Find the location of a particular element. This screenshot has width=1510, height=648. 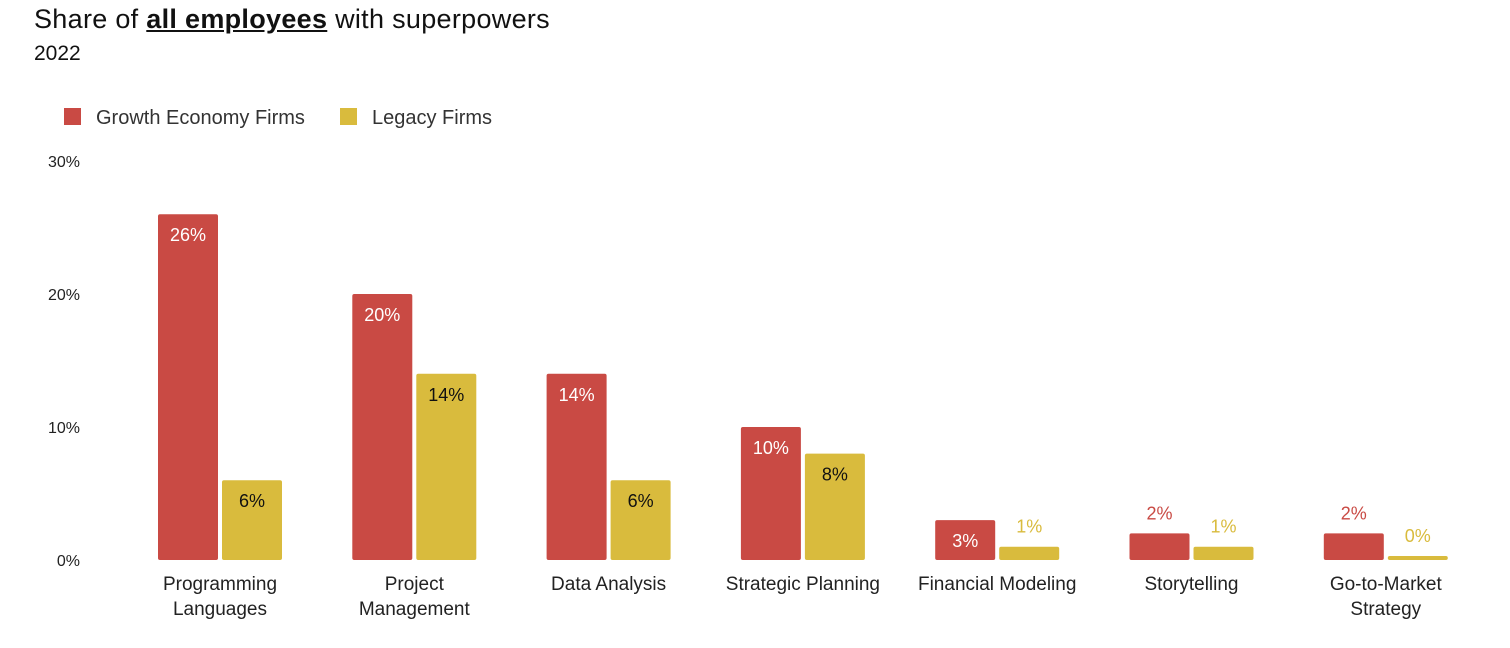

category-label: Programming is located at coordinates (220, 584).